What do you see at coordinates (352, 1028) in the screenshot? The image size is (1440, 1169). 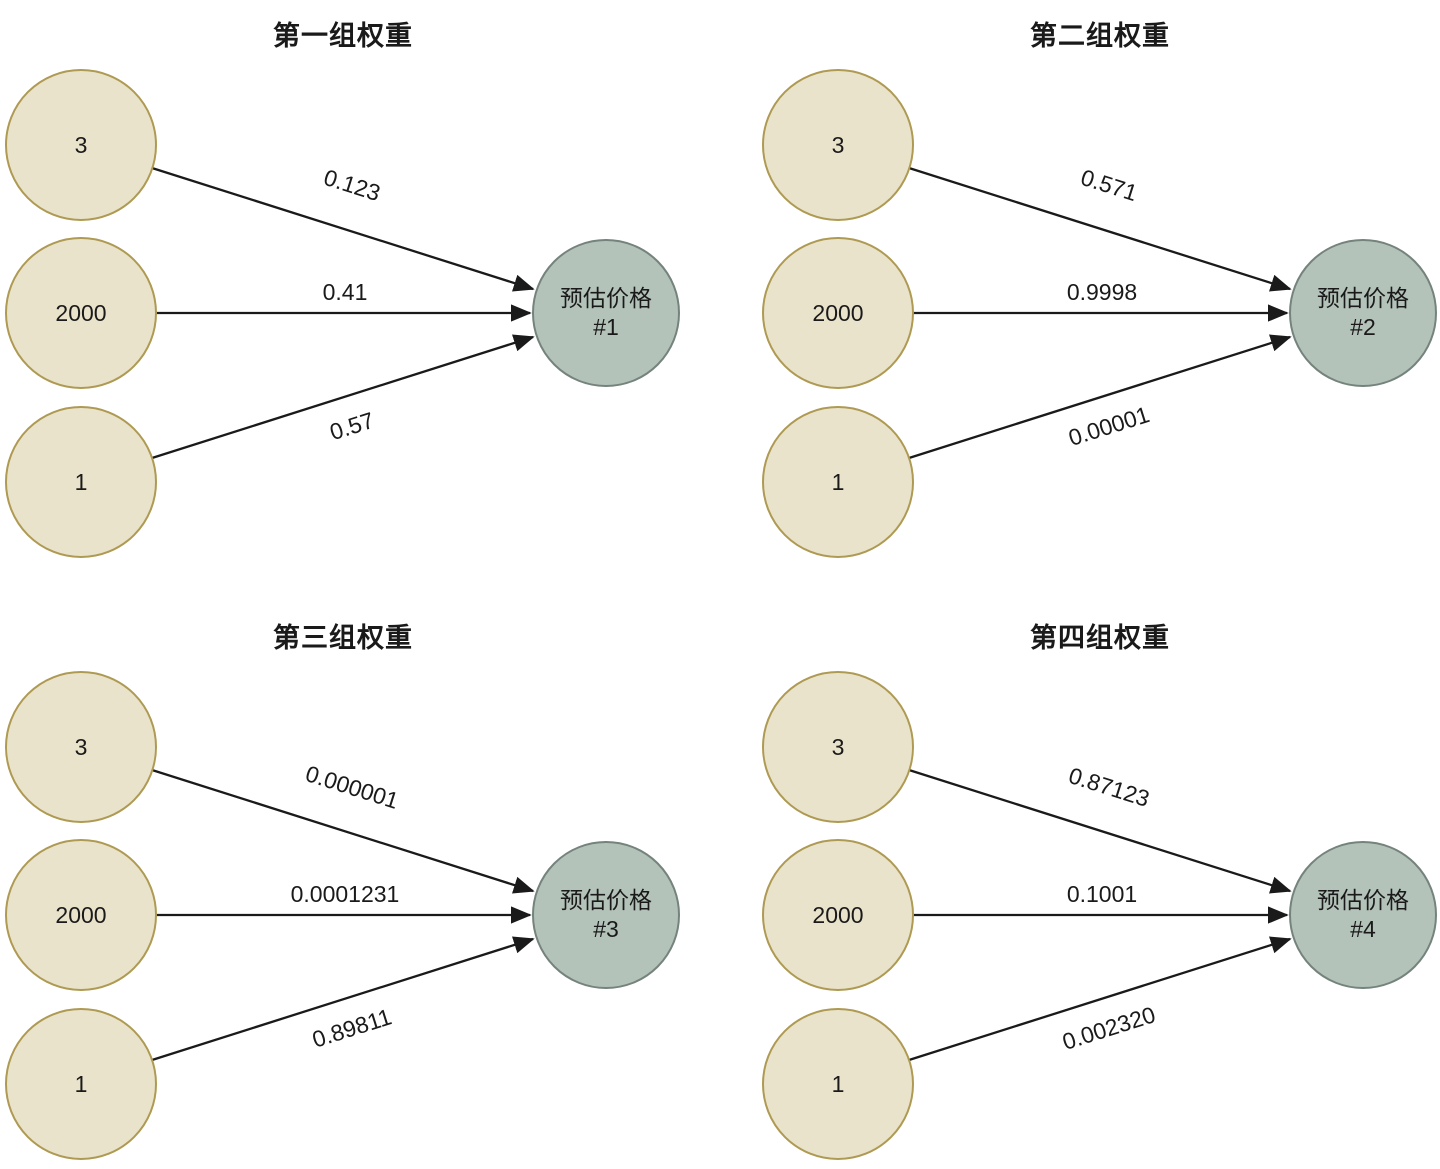 I see `weight-label-3: 0.89811` at bounding box center [352, 1028].